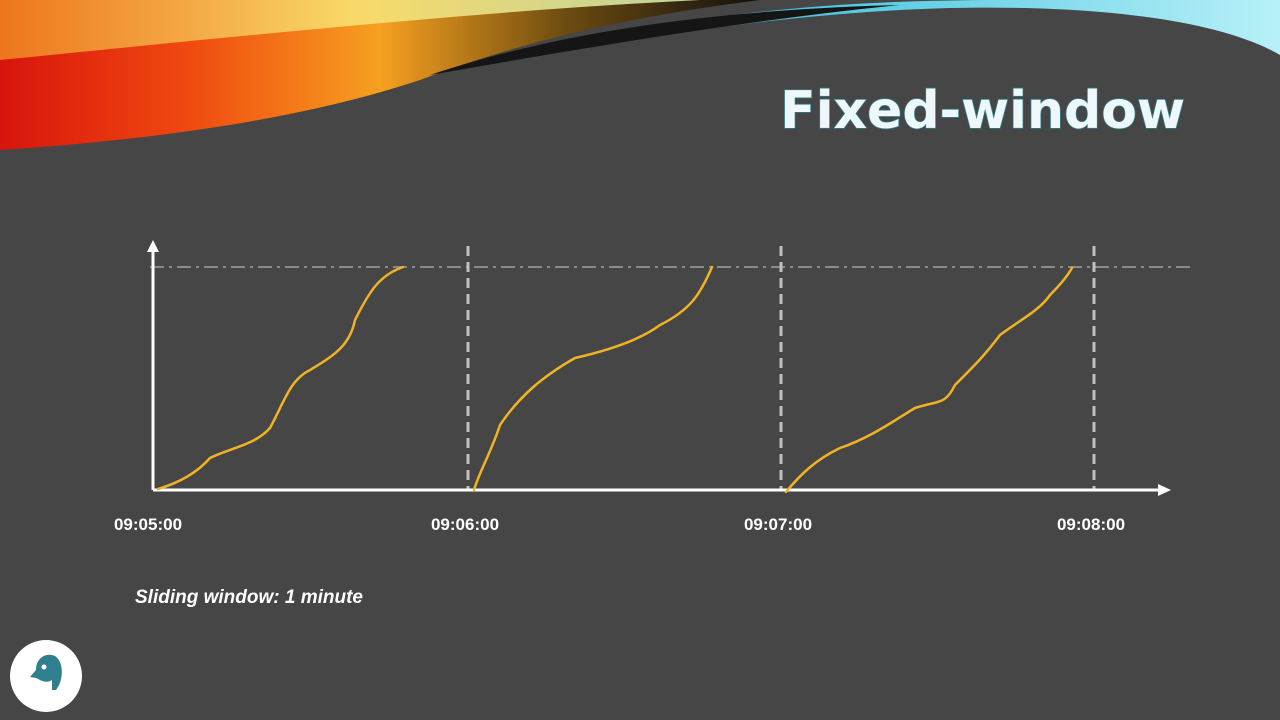 The height and width of the screenshot is (720, 1280). What do you see at coordinates (153, 246) in the screenshot?
I see `y-axis-arrow` at bounding box center [153, 246].